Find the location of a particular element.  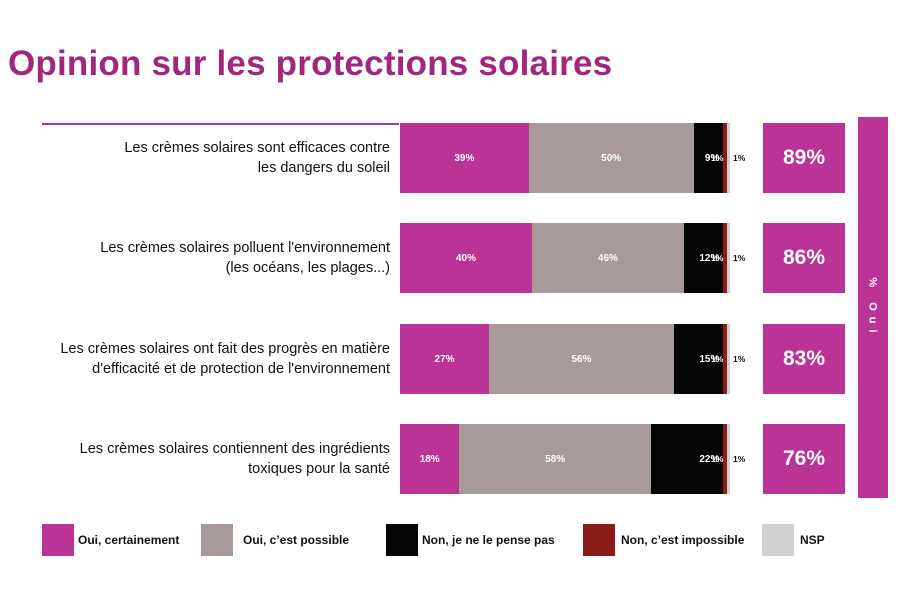

chart-title: Opinion sur les protections solaires is located at coordinates (310, 63).